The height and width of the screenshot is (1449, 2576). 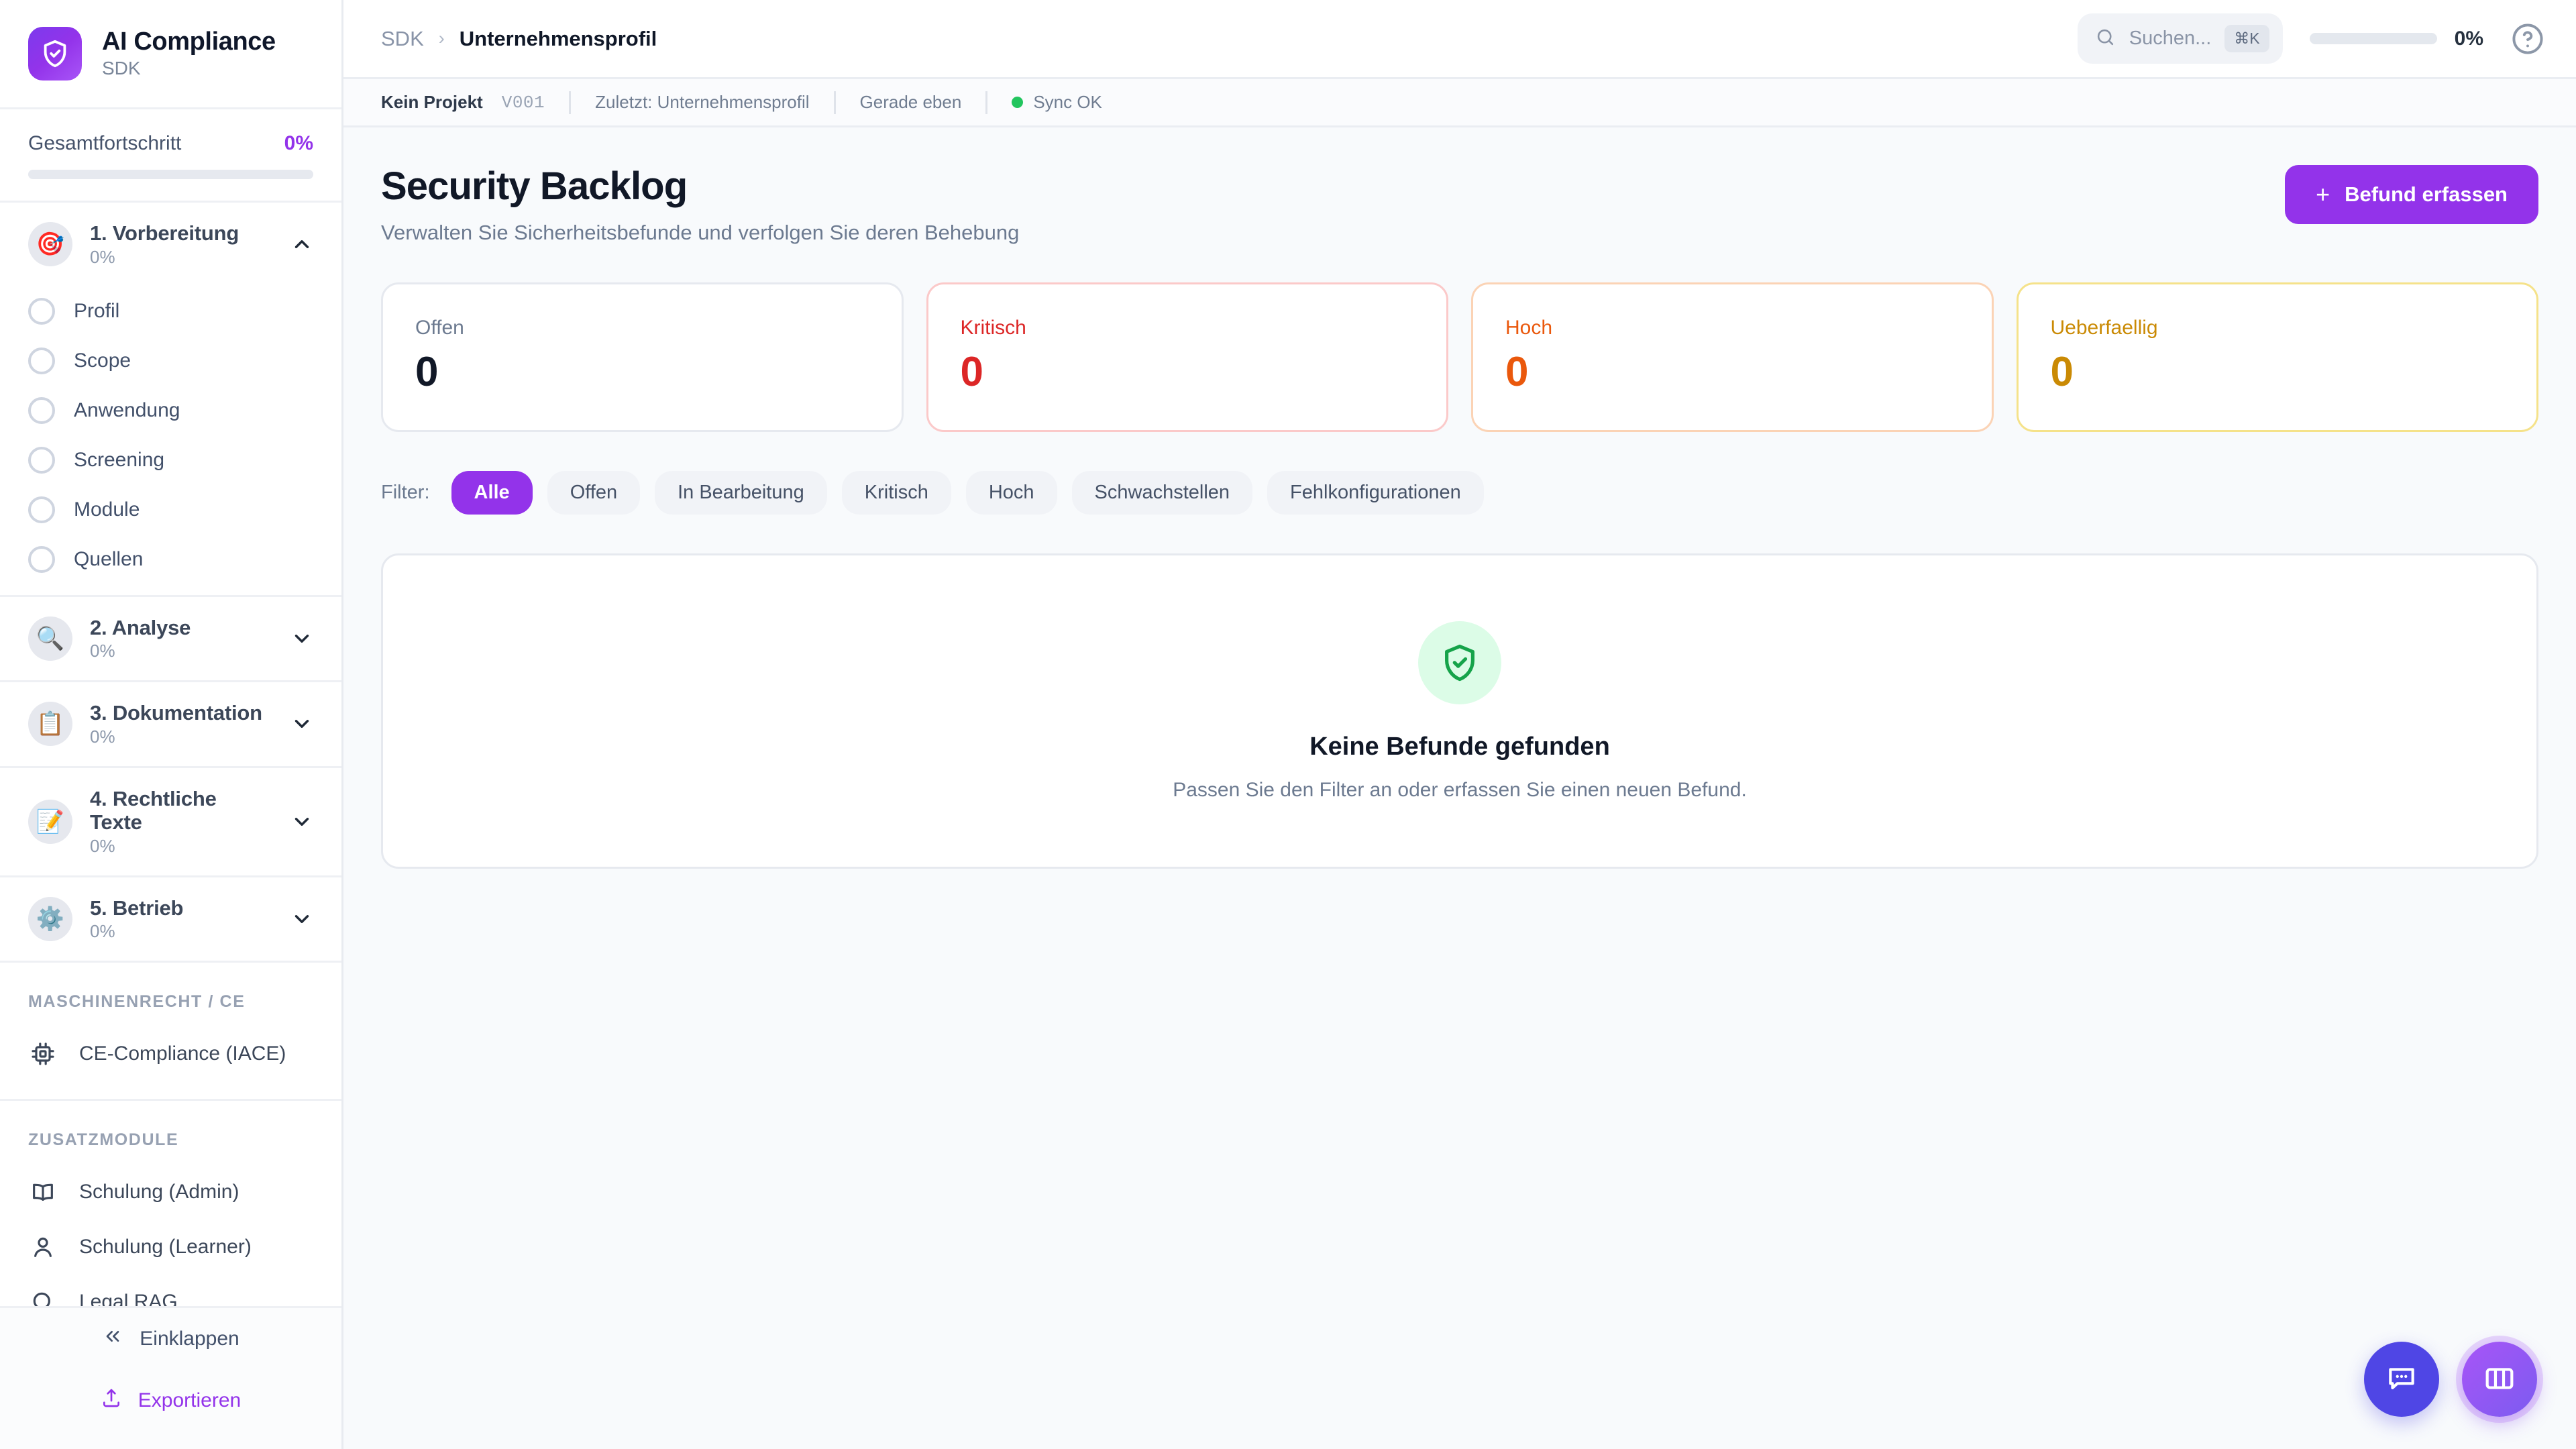 What do you see at coordinates (1011, 493) in the screenshot?
I see `filter-chip-hoch: Hoch` at bounding box center [1011, 493].